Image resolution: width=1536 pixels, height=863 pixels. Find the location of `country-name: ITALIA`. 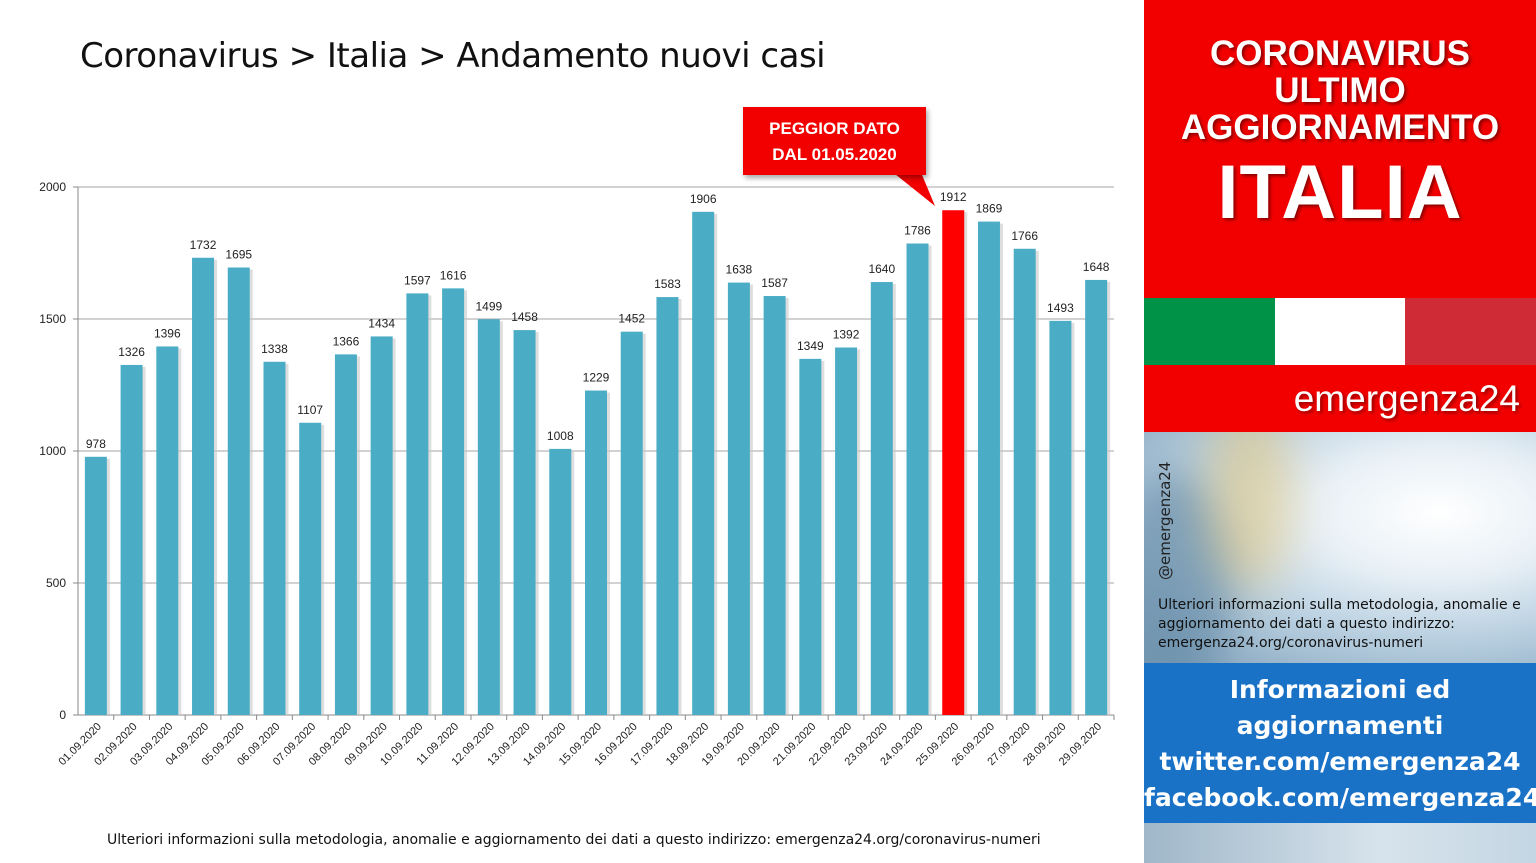

country-name: ITALIA is located at coordinates (1340, 192).